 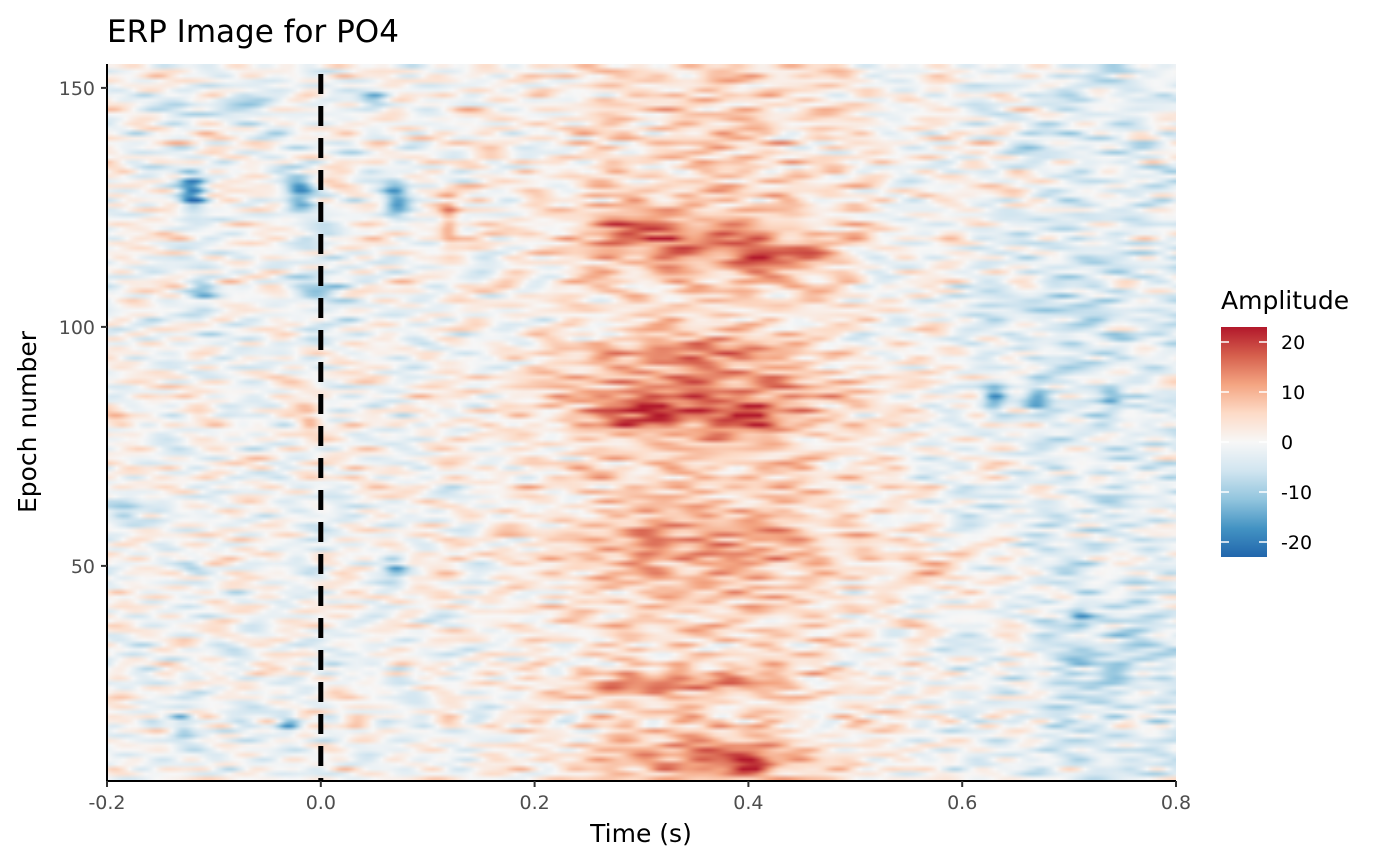 What do you see at coordinates (1296, 493) in the screenshot?
I see `colorbar-tick-label: -10` at bounding box center [1296, 493].